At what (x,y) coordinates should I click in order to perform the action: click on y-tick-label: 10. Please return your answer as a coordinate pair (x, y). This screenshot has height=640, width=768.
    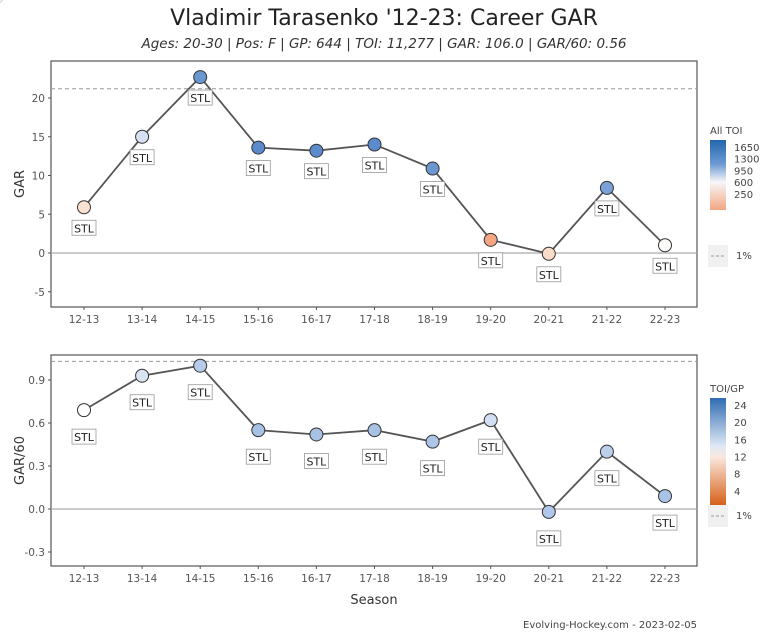
    Looking at the image, I should click on (38, 177).